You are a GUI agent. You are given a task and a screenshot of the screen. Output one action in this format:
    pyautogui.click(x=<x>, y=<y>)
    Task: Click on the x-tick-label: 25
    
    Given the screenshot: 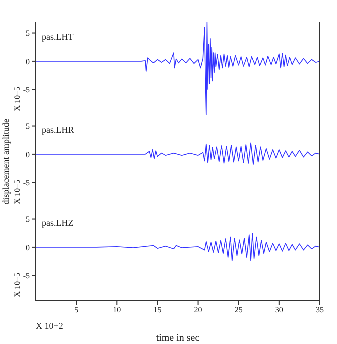 What is the action you would take?
    pyautogui.click(x=238, y=310)
    